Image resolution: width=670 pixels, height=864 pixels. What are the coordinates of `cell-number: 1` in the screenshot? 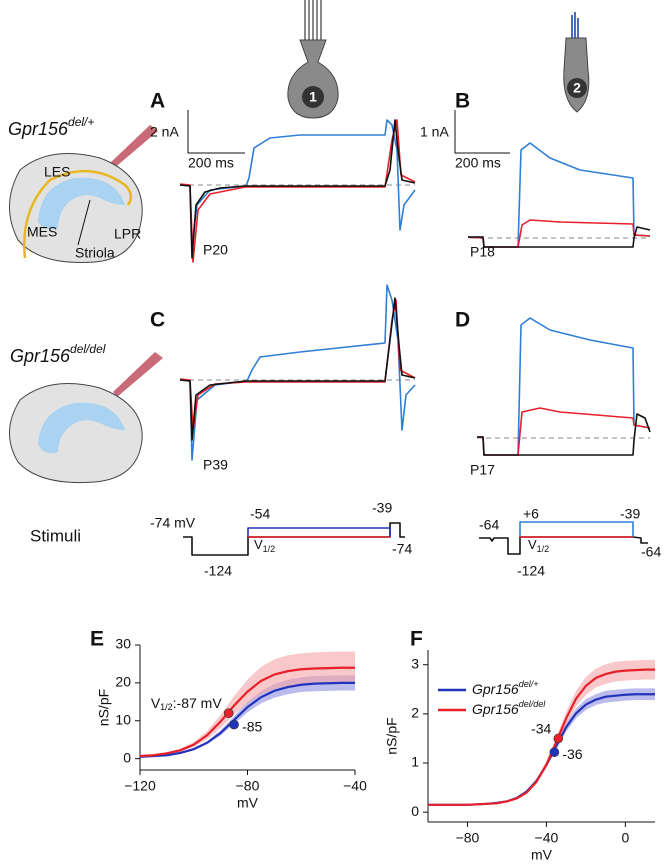 It's located at (313, 97).